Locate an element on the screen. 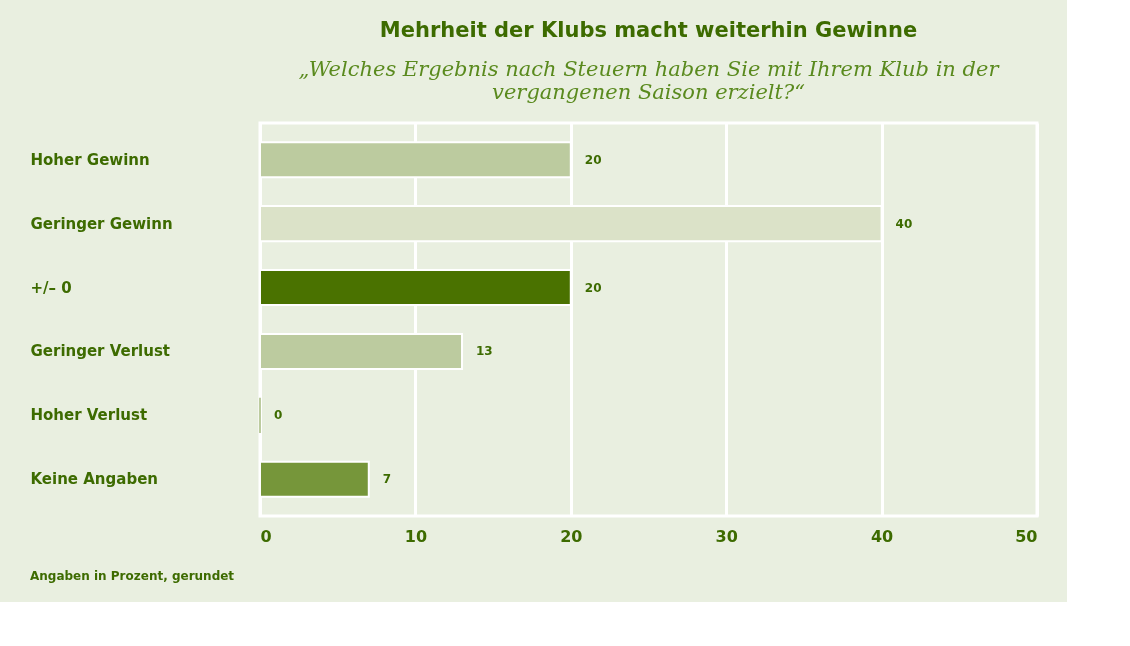  y-tick-label: Hoher Verlust is located at coordinates (89, 415).